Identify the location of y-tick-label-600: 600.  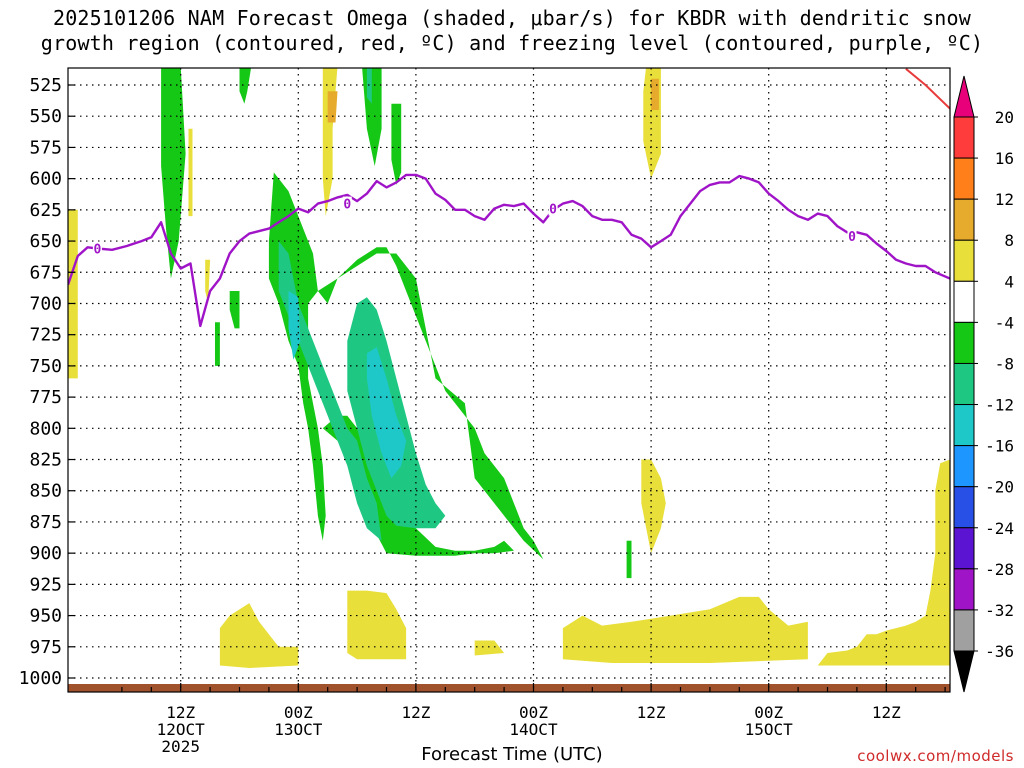
(45, 179).